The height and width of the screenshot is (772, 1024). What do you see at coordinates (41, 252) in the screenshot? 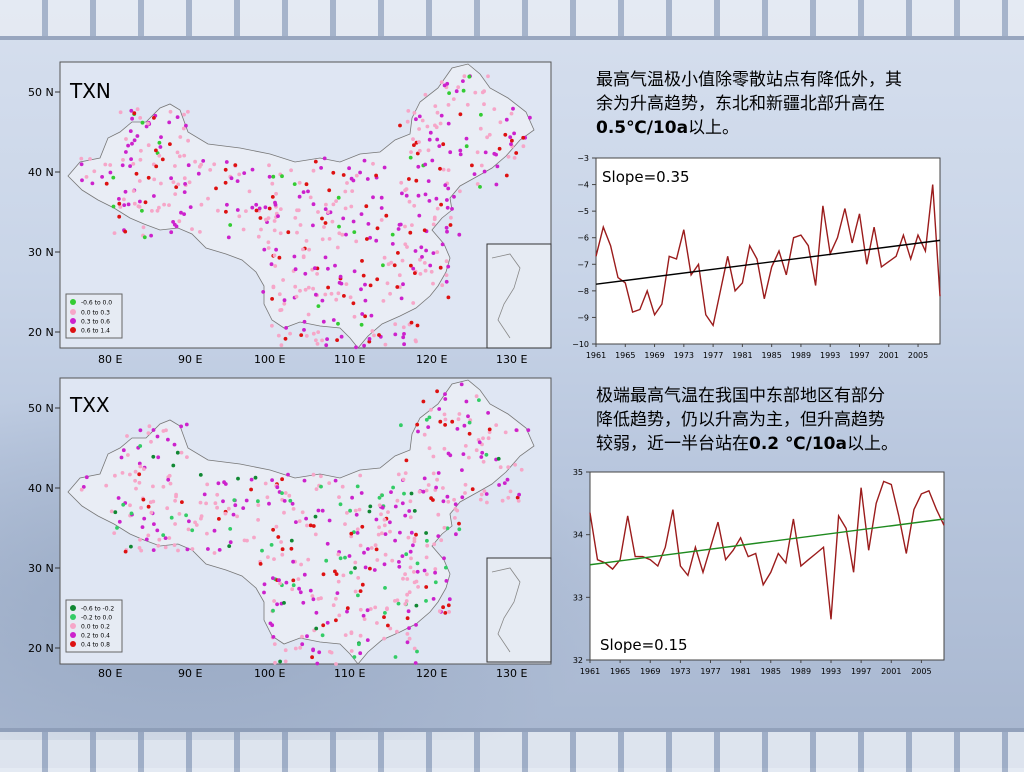
I see `lat-tick-30: 30 N` at bounding box center [41, 252].